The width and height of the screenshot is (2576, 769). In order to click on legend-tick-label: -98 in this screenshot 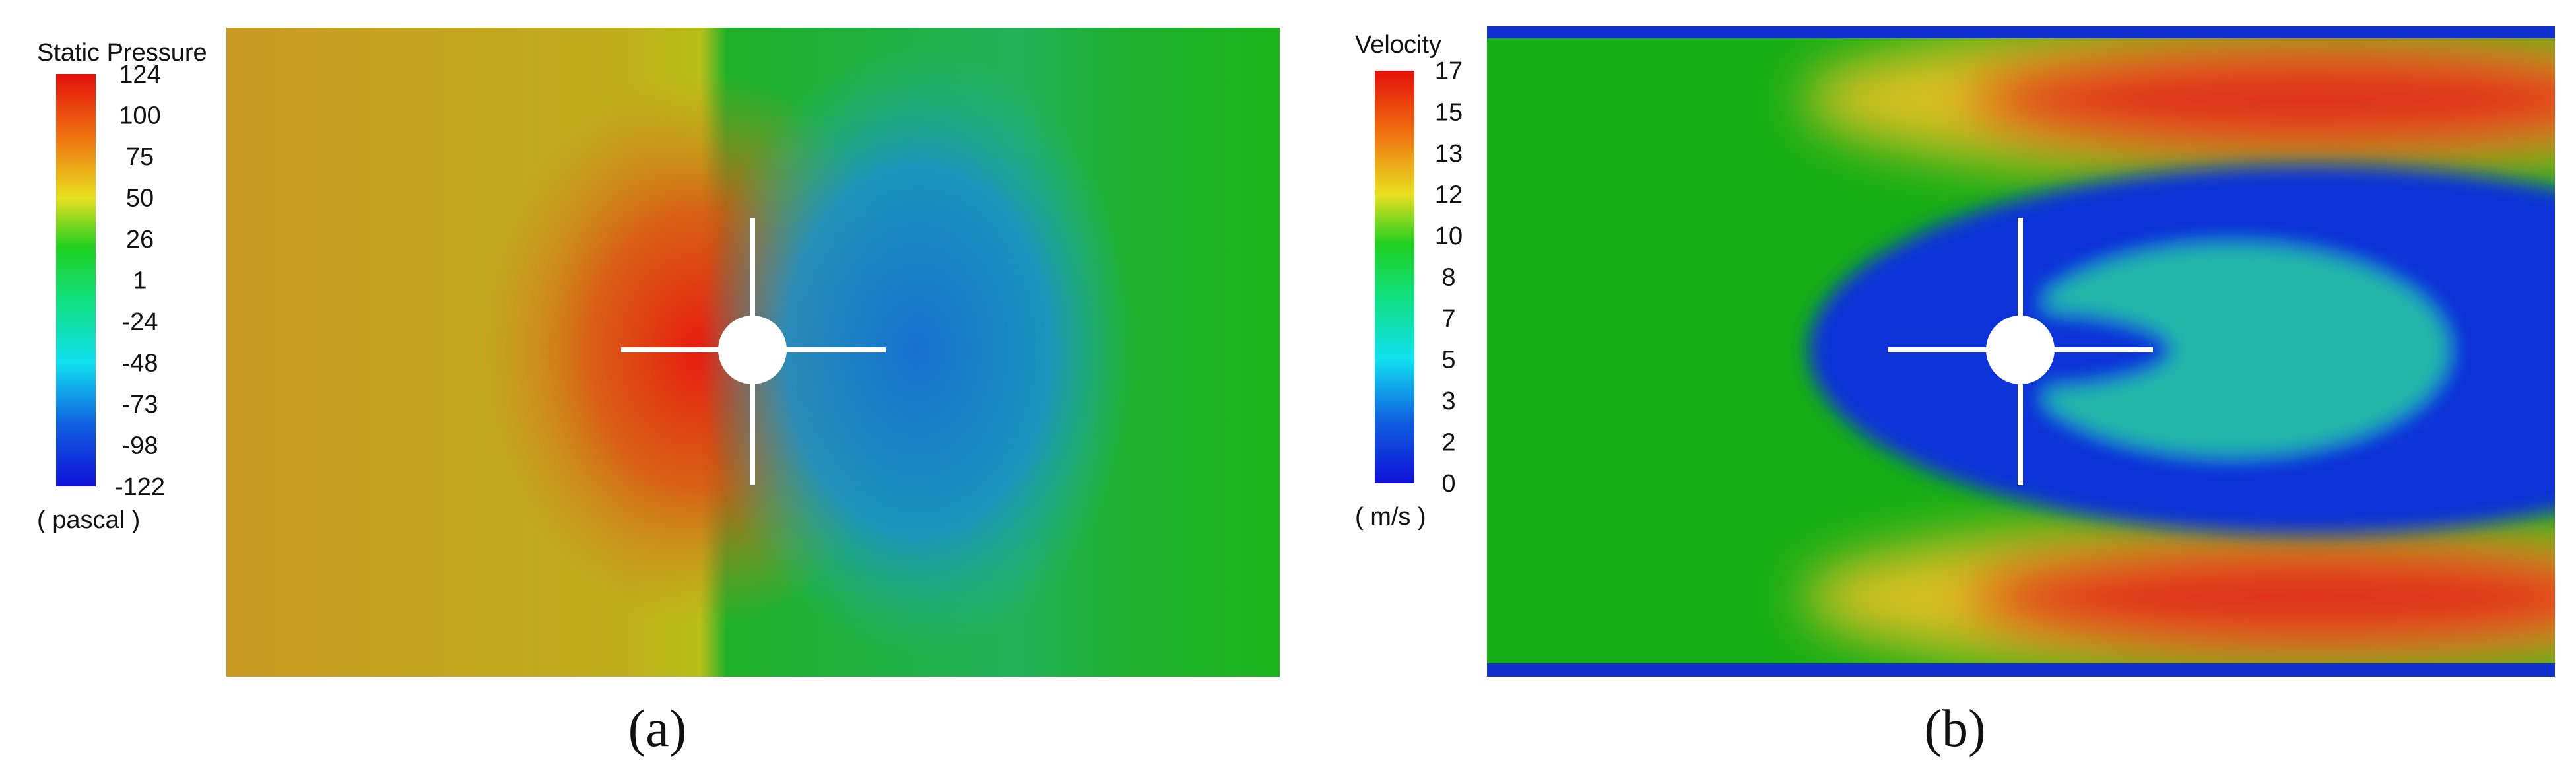, I will do `click(140, 446)`.